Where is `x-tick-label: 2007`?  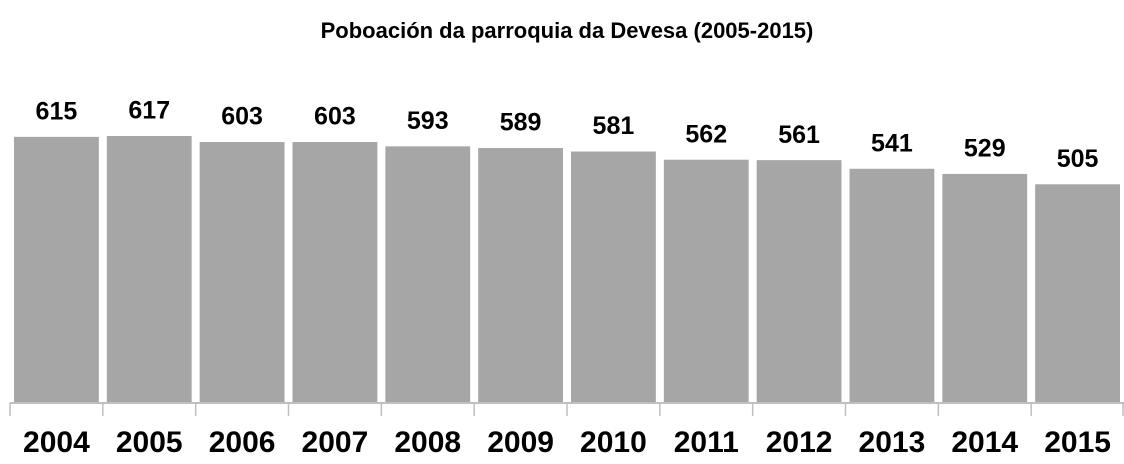 x-tick-label: 2007 is located at coordinates (335, 442).